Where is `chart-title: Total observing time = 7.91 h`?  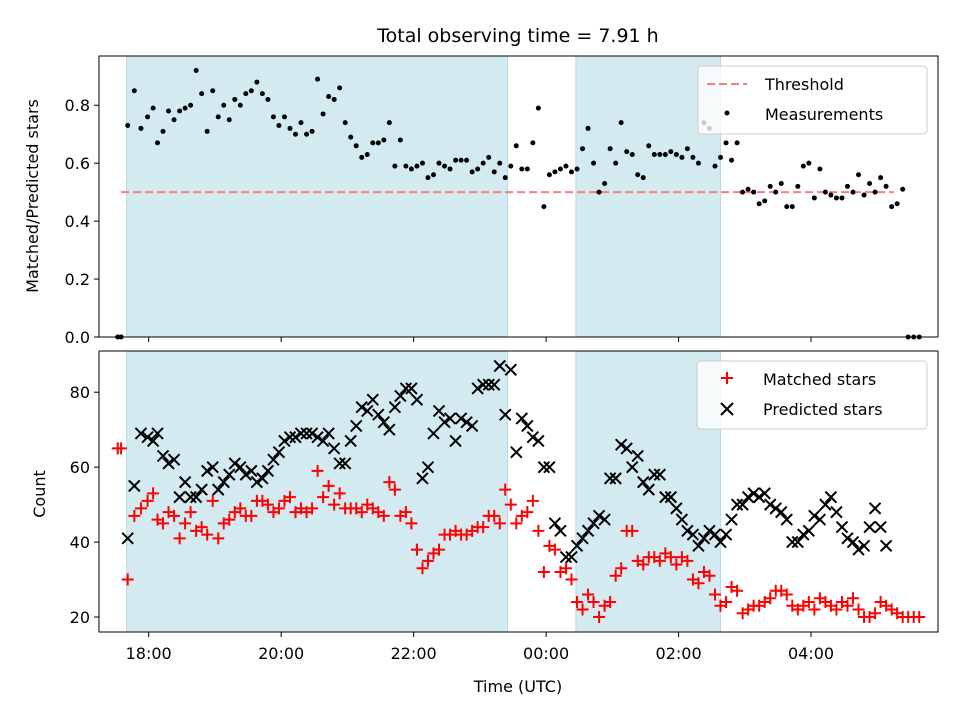 chart-title: Total observing time = 7.91 h is located at coordinates (517, 36).